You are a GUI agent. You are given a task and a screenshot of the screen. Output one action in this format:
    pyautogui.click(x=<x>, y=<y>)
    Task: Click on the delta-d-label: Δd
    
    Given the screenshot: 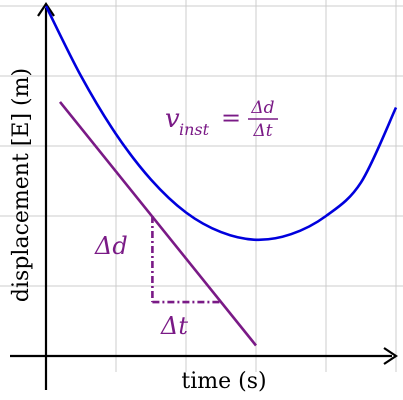 What is the action you would take?
    pyautogui.click(x=111, y=246)
    